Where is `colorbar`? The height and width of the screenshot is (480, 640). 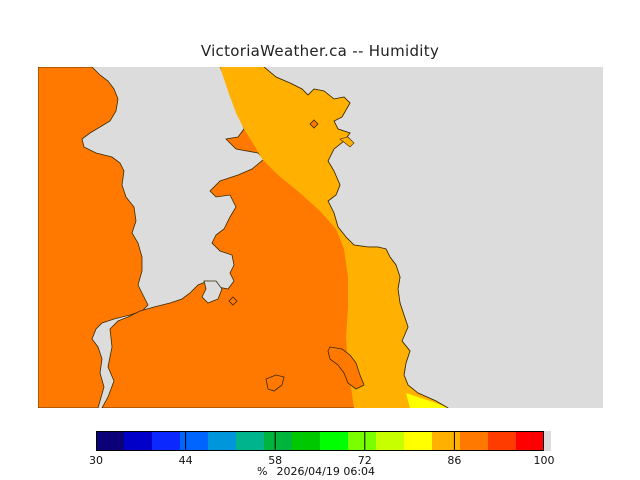 colorbar is located at coordinates (323, 441).